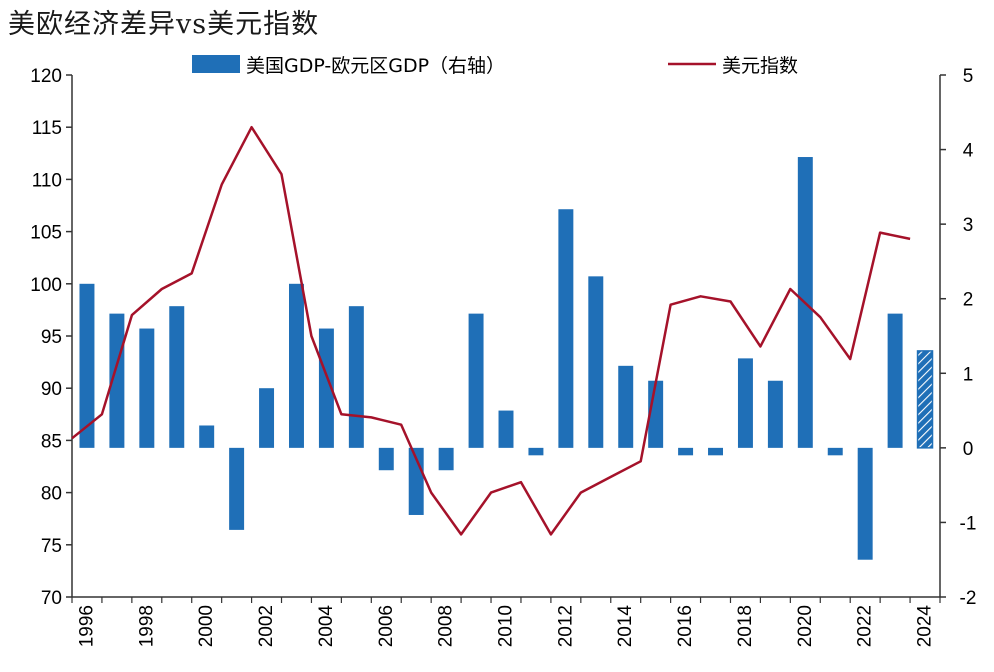 The image size is (994, 672). What do you see at coordinates (968, 598) in the screenshot?
I see `right-axis-tick-label: -2` at bounding box center [968, 598].